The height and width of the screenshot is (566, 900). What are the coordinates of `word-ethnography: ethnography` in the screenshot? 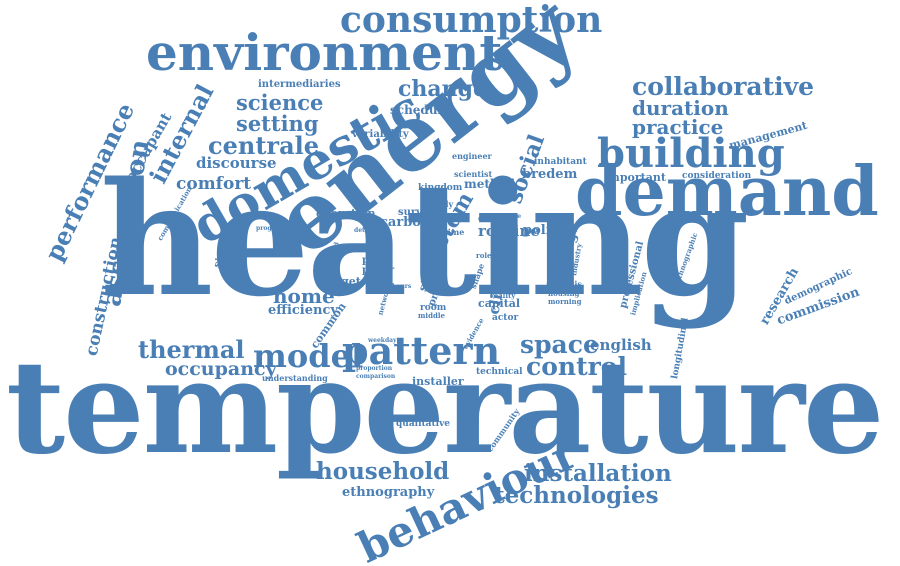 It's located at (388, 492).